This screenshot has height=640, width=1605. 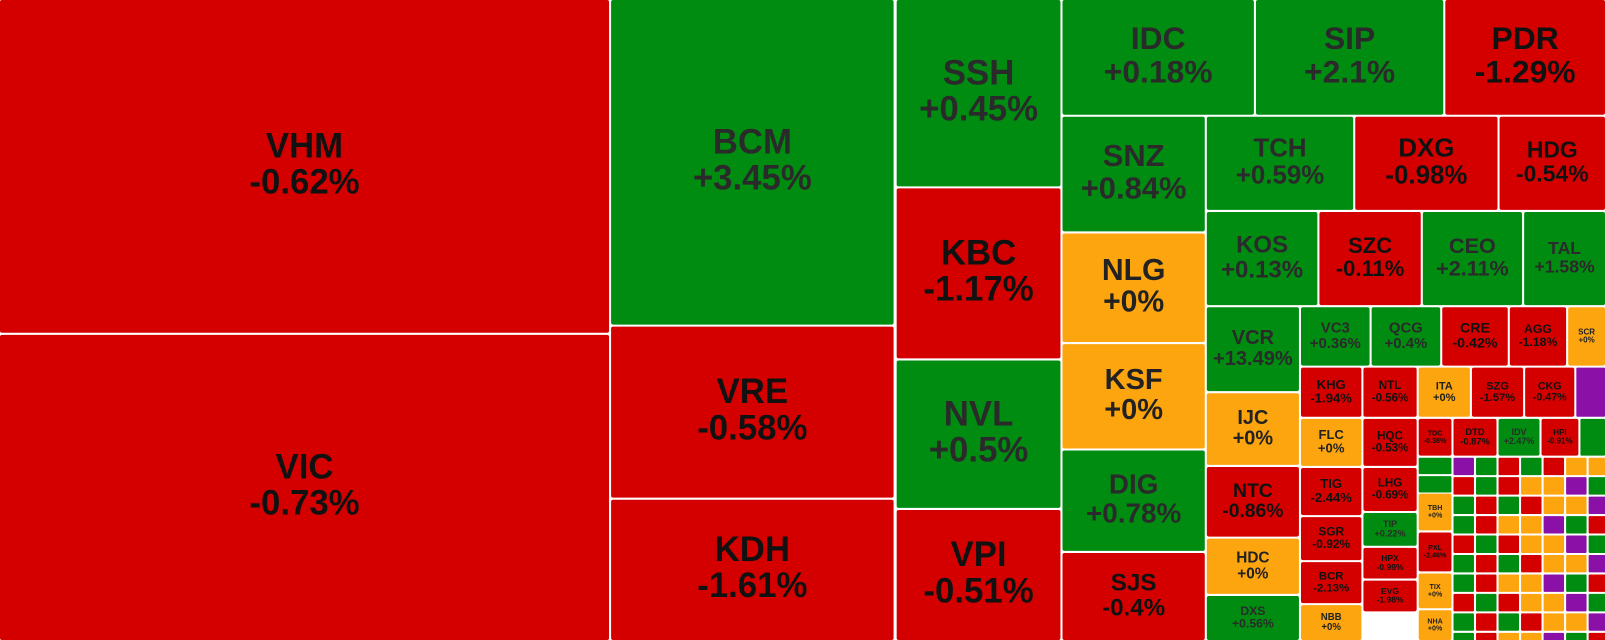 What do you see at coordinates (1390, 386) in the screenshot?
I see `ticker-label: NTL` at bounding box center [1390, 386].